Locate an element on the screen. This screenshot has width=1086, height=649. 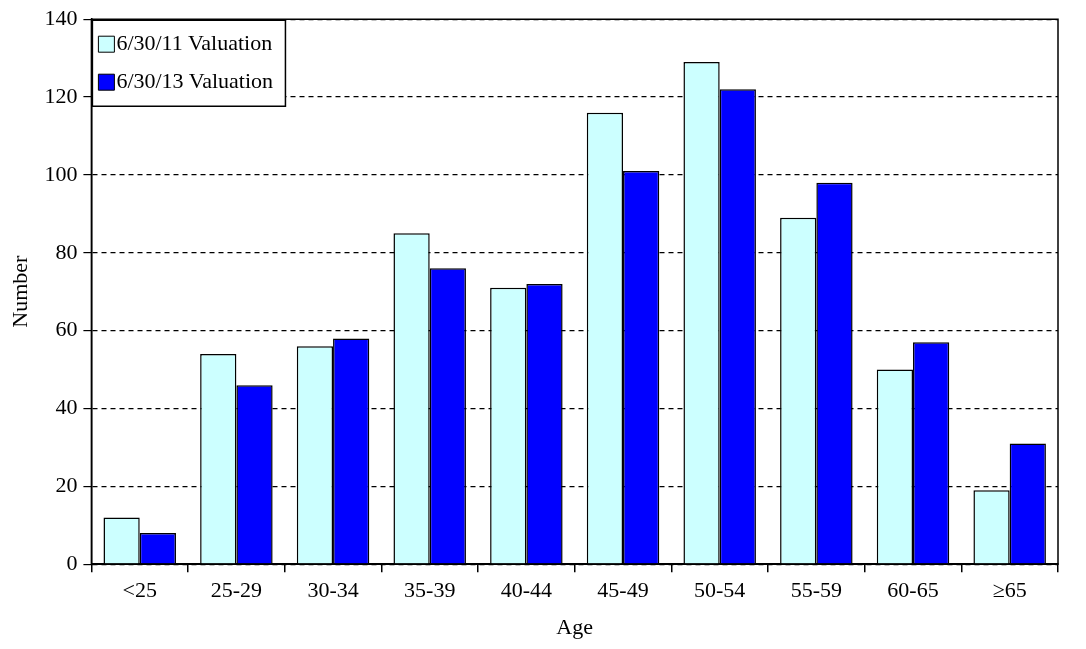
x-tick-label: 25-29 is located at coordinates (236, 590).